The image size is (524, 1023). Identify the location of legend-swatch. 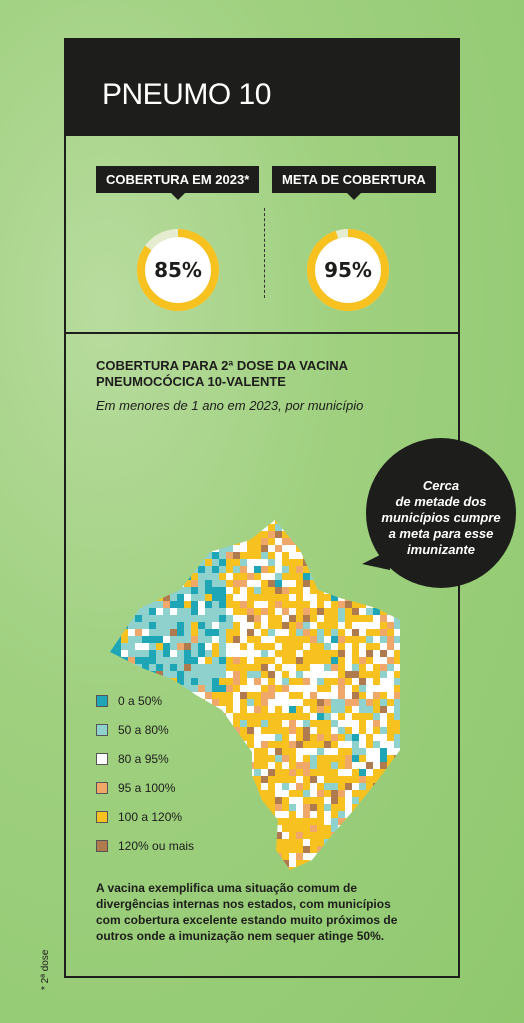
(102, 787).